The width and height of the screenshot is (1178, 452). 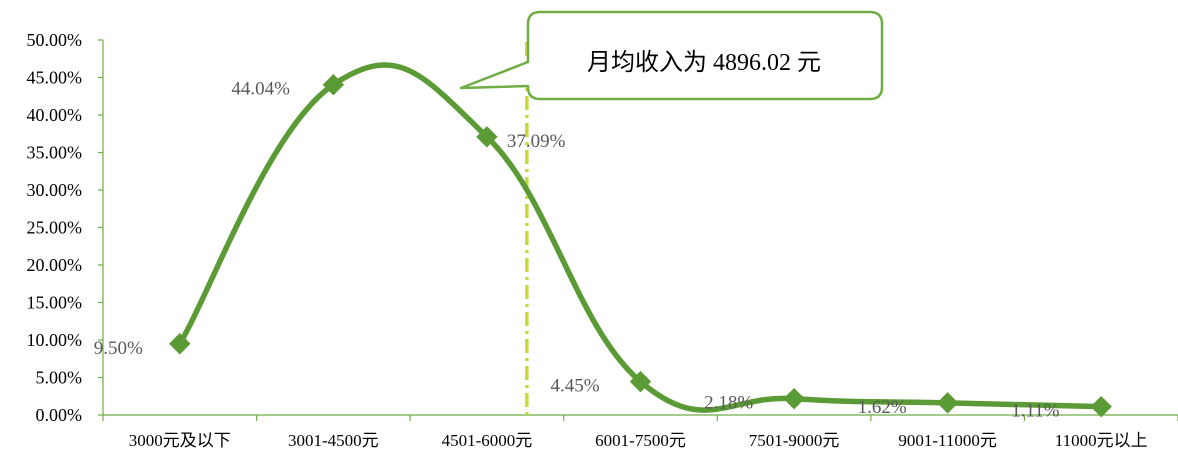 What do you see at coordinates (333, 440) in the screenshot?
I see `x-tick-label: 3001-4500元` at bounding box center [333, 440].